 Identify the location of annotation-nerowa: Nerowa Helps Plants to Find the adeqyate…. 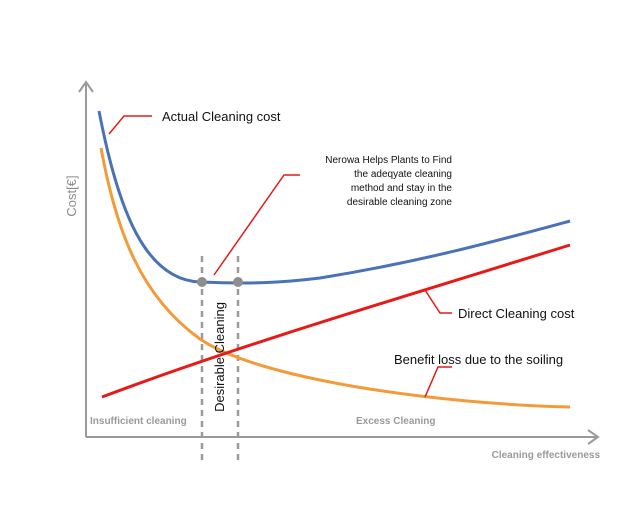
(388, 181).